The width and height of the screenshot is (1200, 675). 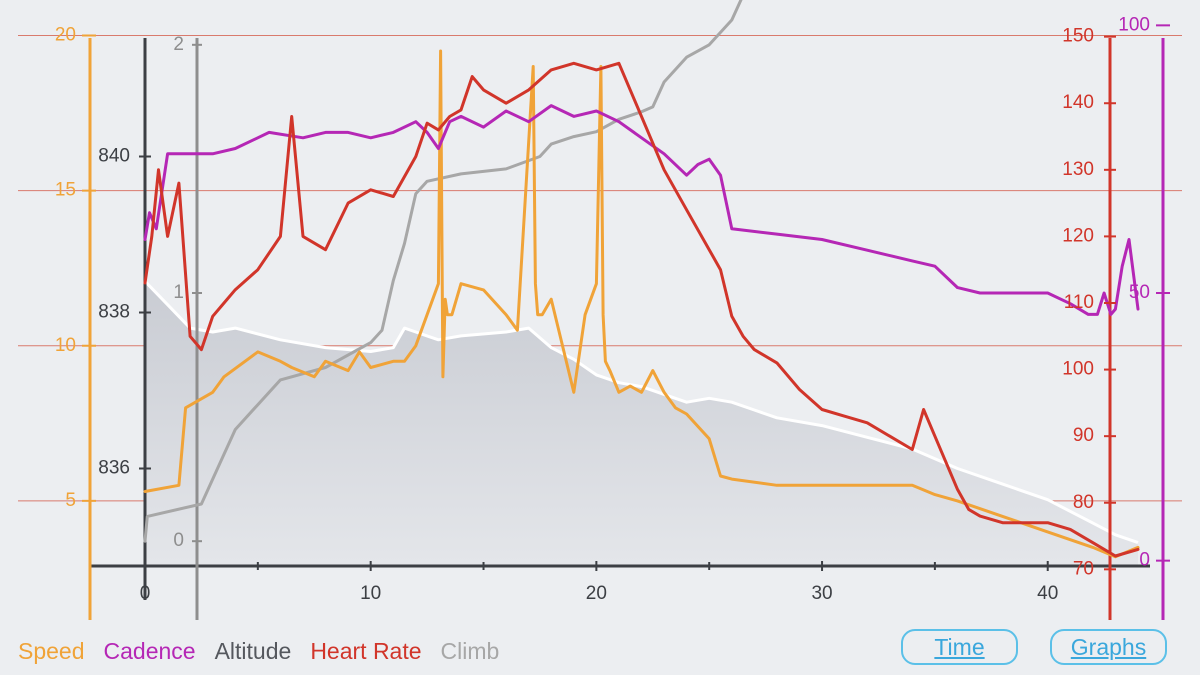 What do you see at coordinates (1134, 24) in the screenshot?
I see `cadence-tick-label-100: 100` at bounding box center [1134, 24].